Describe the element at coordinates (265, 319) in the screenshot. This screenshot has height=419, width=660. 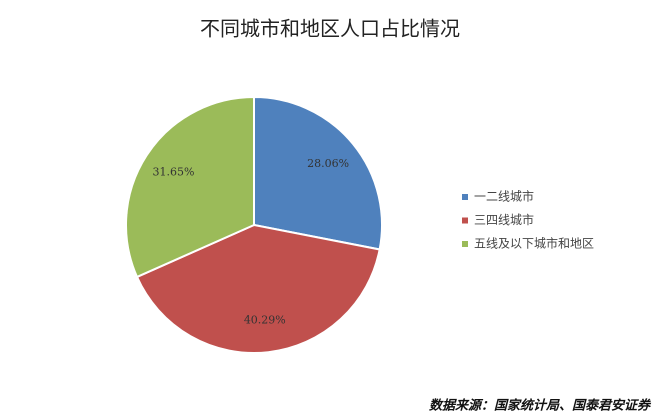
I see `data-label: 40.29%` at that location.